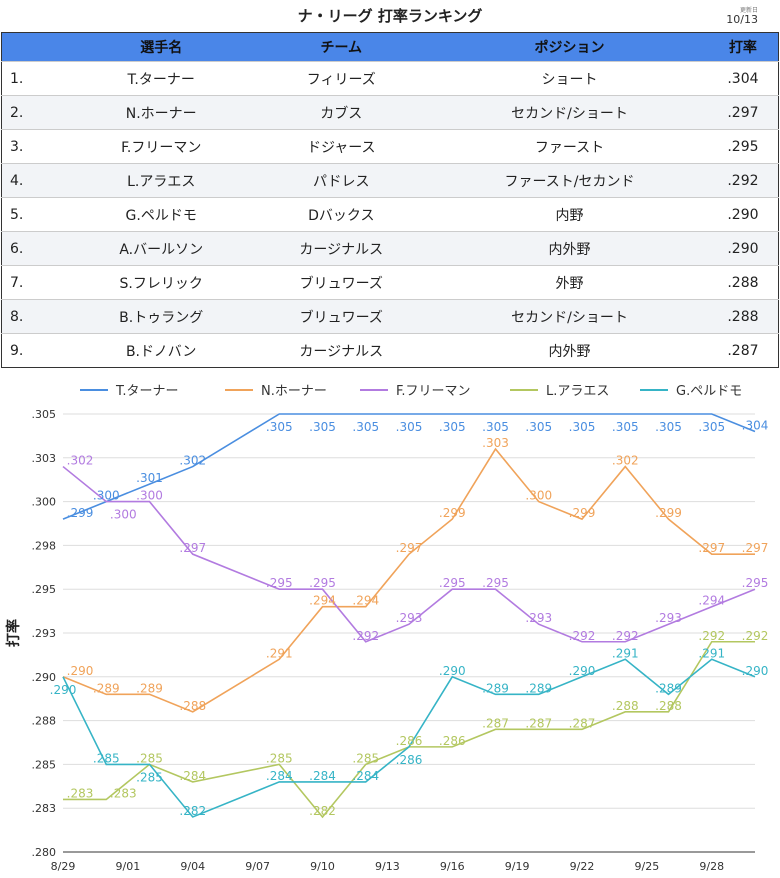 The width and height of the screenshot is (780, 878). Describe the element at coordinates (390, 16) in the screenshot. I see `page-title: ナ・リーグ 打率ランキング` at that location.